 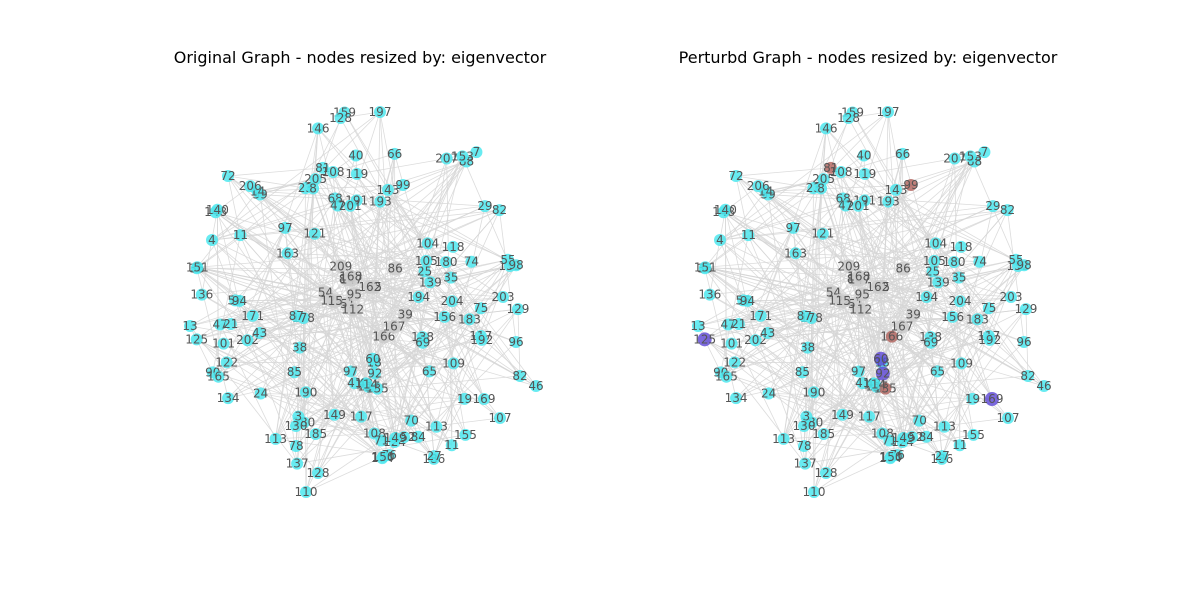 What do you see at coordinates (869, 417) in the screenshot?
I see `node-label: 117` at bounding box center [869, 417].